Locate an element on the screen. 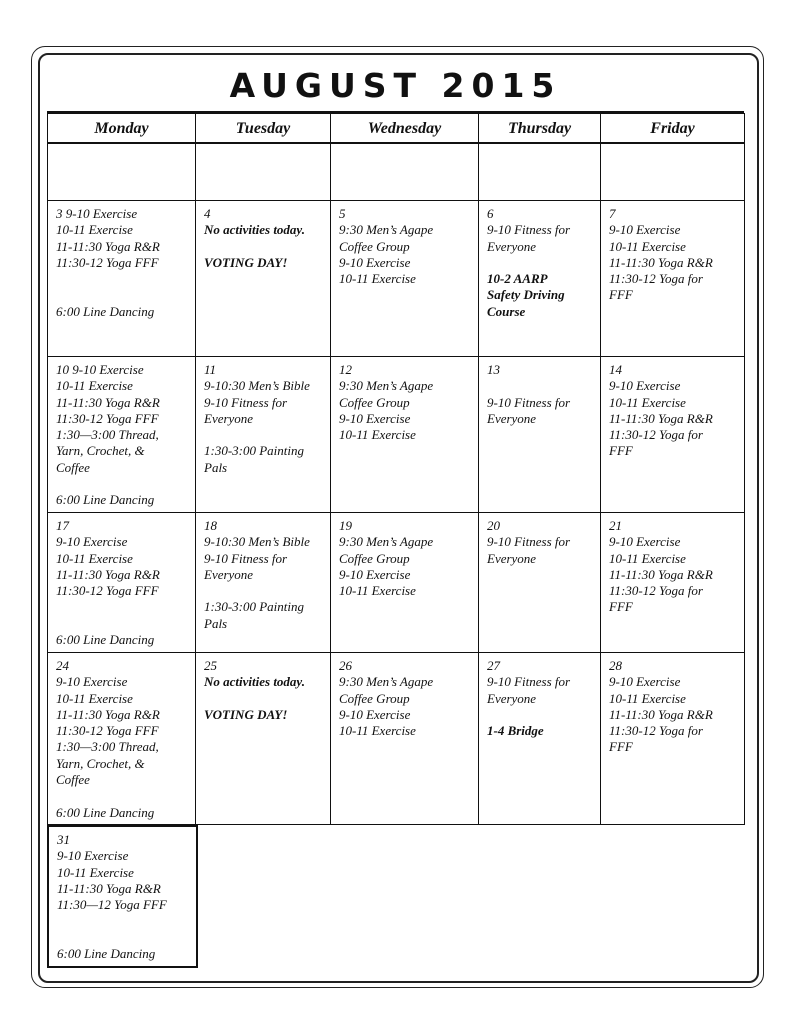 The image size is (791, 1024). date-and-event: 25 is located at coordinates (210, 665).